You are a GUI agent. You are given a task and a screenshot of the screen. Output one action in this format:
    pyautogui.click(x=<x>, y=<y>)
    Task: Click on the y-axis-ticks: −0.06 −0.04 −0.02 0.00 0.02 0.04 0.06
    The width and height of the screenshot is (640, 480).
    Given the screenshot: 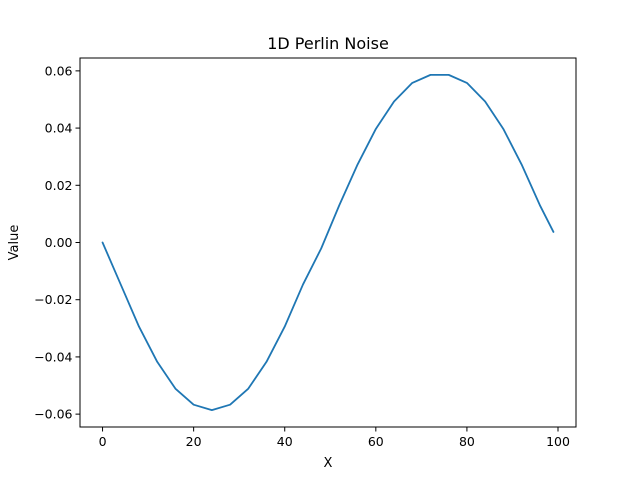 What is the action you would take?
    pyautogui.click(x=57, y=242)
    